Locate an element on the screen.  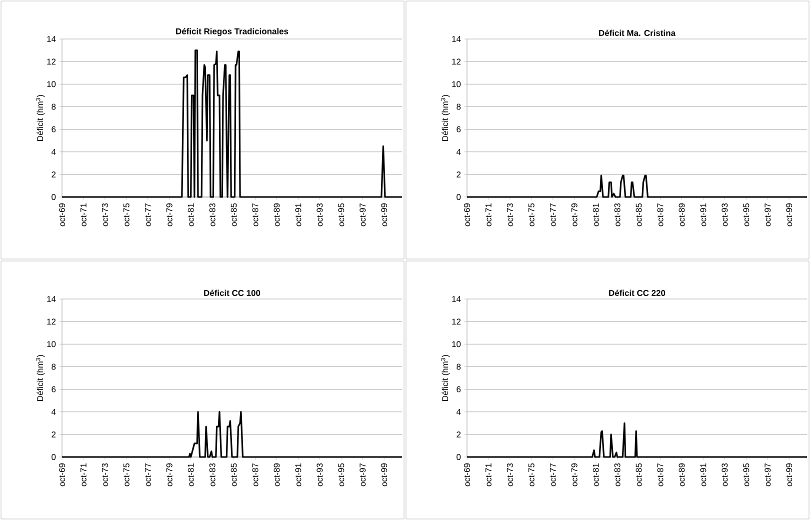
chart-title: Déficit CC 100 is located at coordinates (232, 293).